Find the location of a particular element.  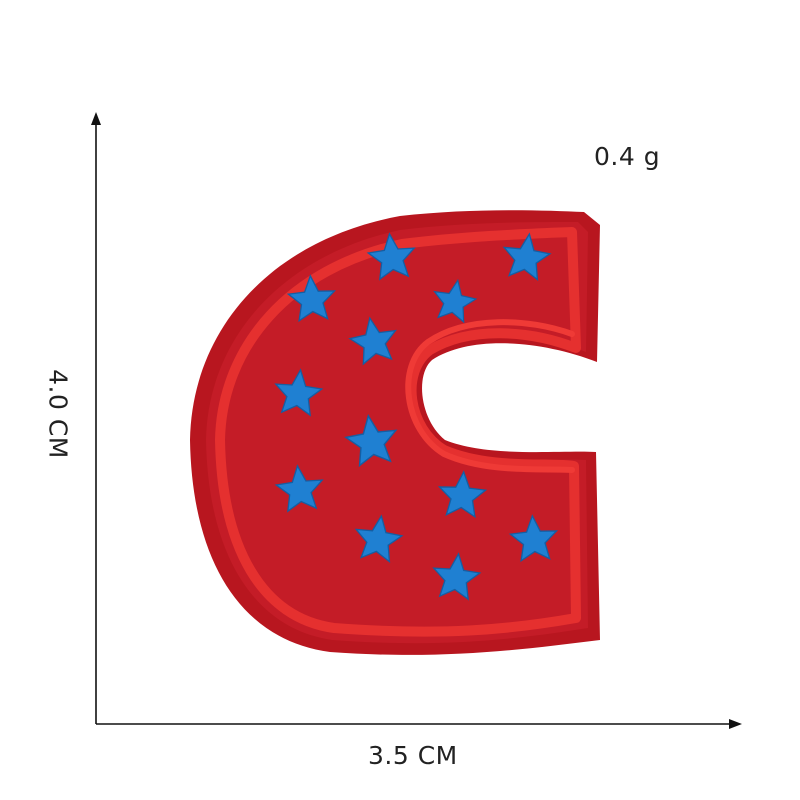

vertical-axis-arrow is located at coordinates (96, 118).